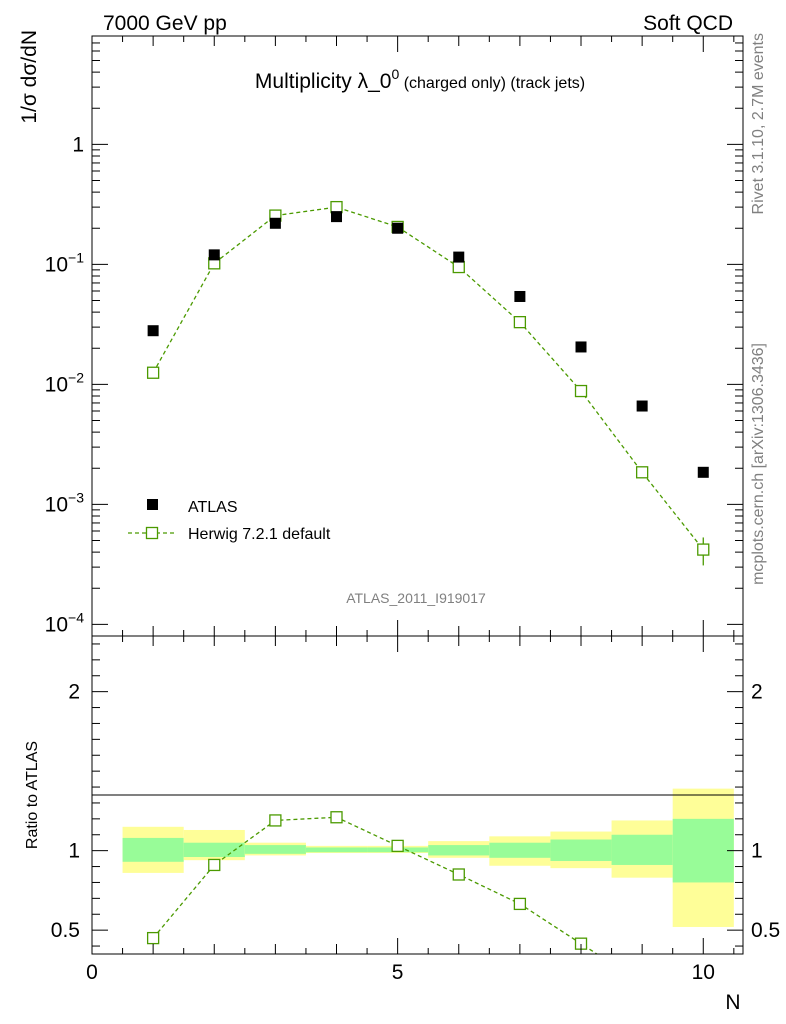  What do you see at coordinates (29, 77) in the screenshot?
I see `main-ylabel: 1/σ dσ/dN` at bounding box center [29, 77].